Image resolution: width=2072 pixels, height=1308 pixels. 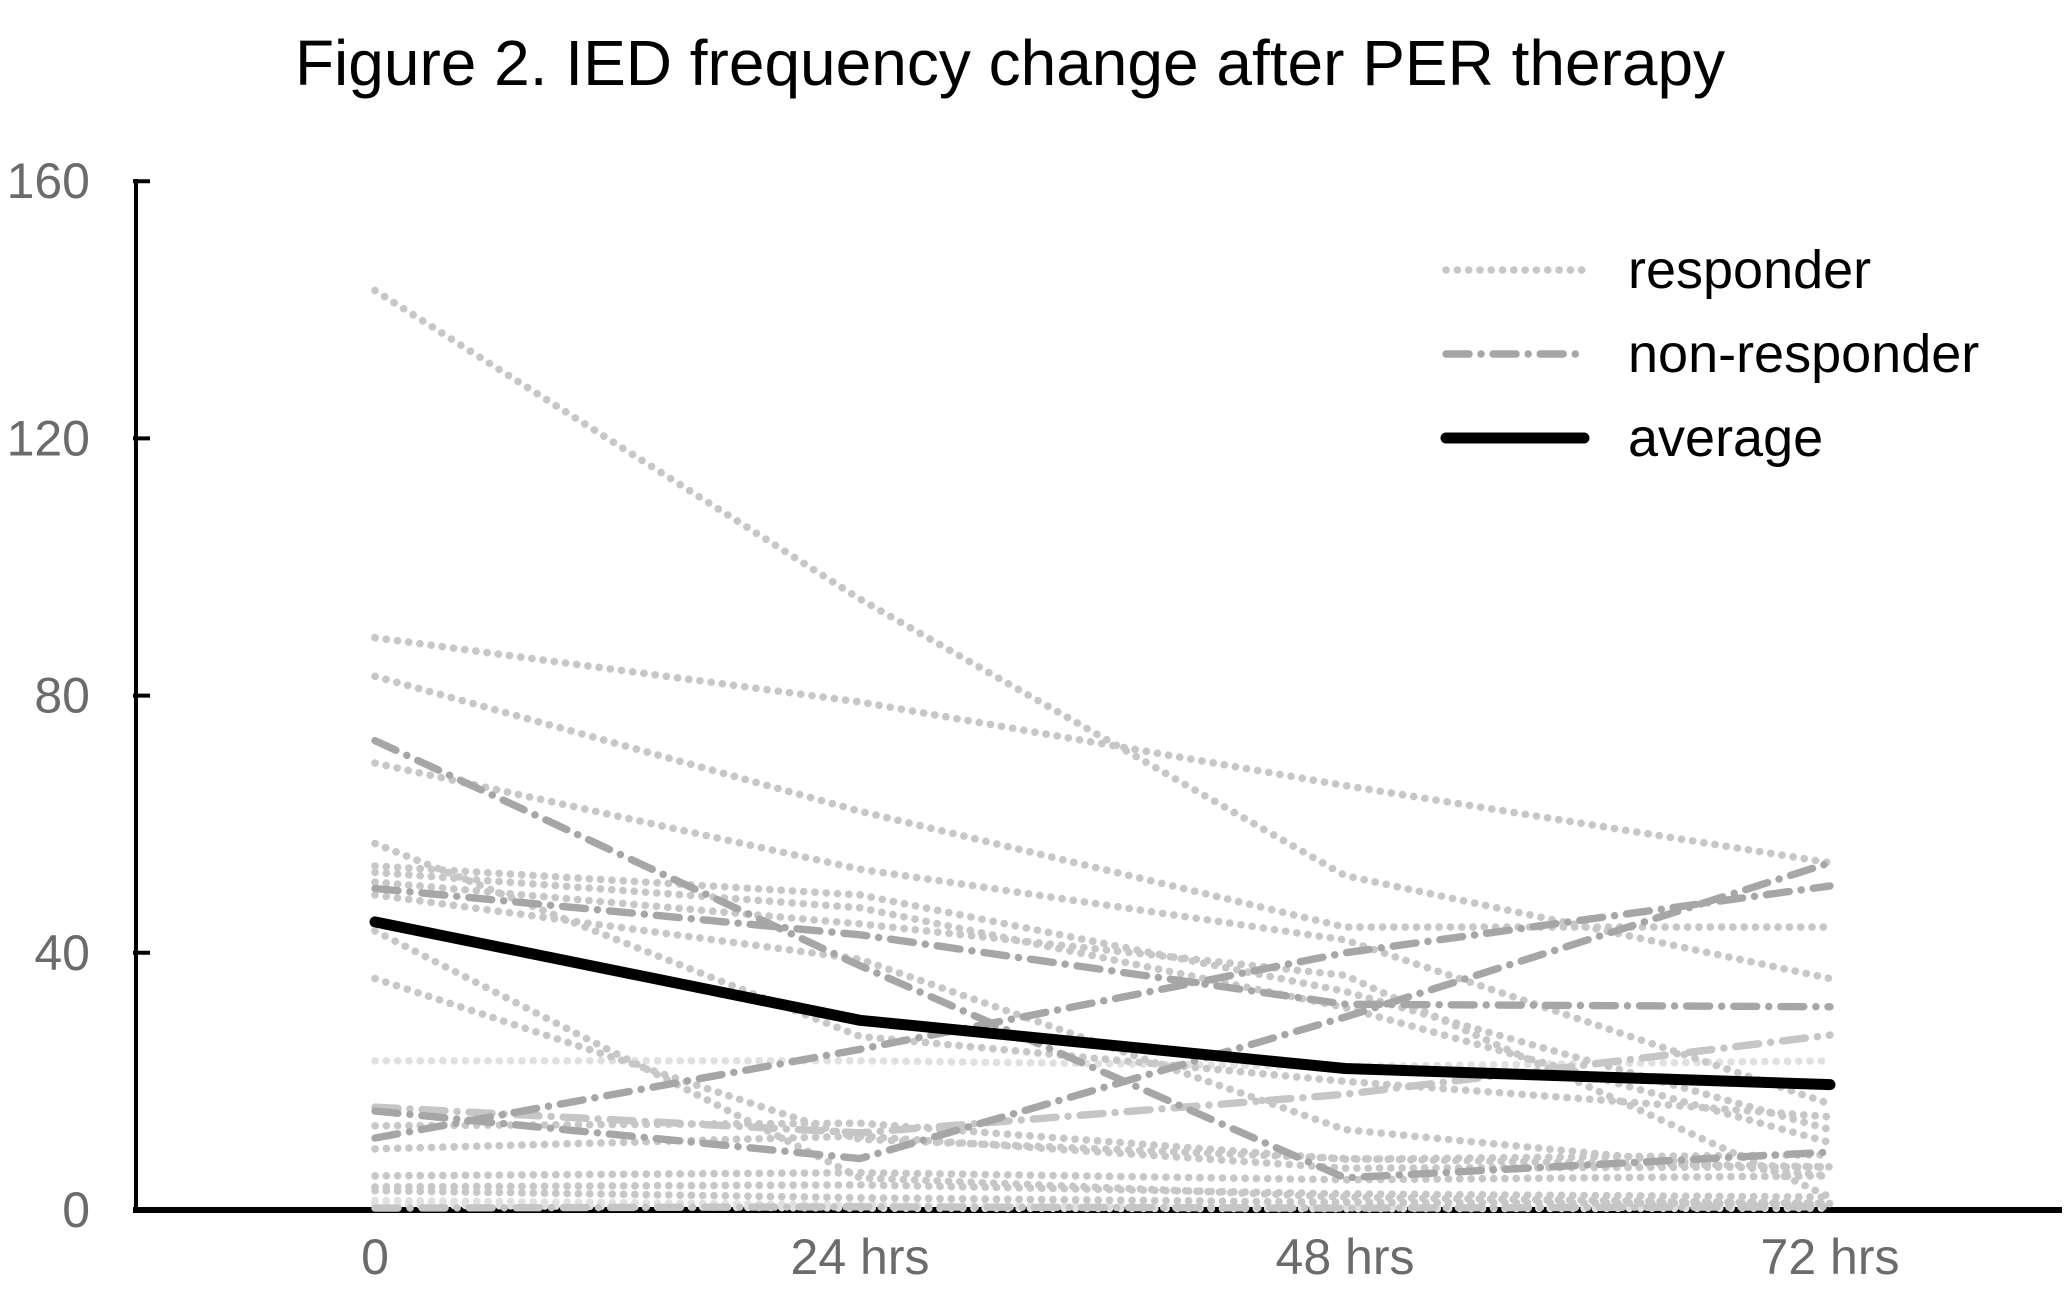 What do you see at coordinates (860, 1257) in the screenshot?
I see `x-tick-label: 24 hrs` at bounding box center [860, 1257].